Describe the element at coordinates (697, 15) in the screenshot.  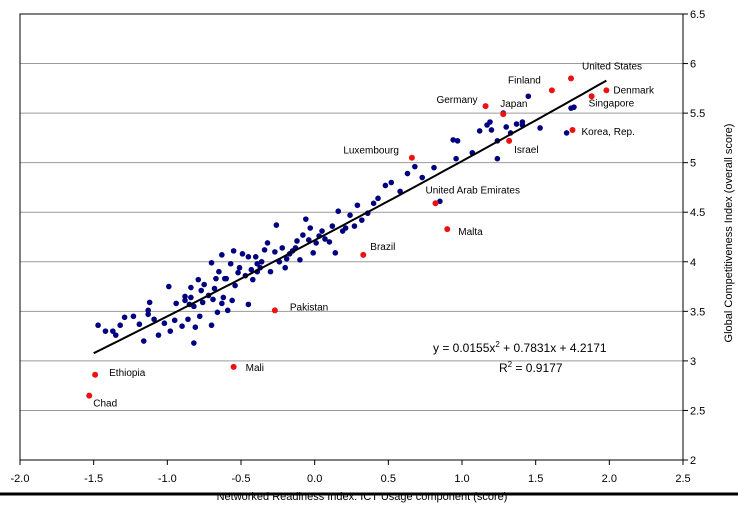
I see `y-tick-label: 6.5` at that location.